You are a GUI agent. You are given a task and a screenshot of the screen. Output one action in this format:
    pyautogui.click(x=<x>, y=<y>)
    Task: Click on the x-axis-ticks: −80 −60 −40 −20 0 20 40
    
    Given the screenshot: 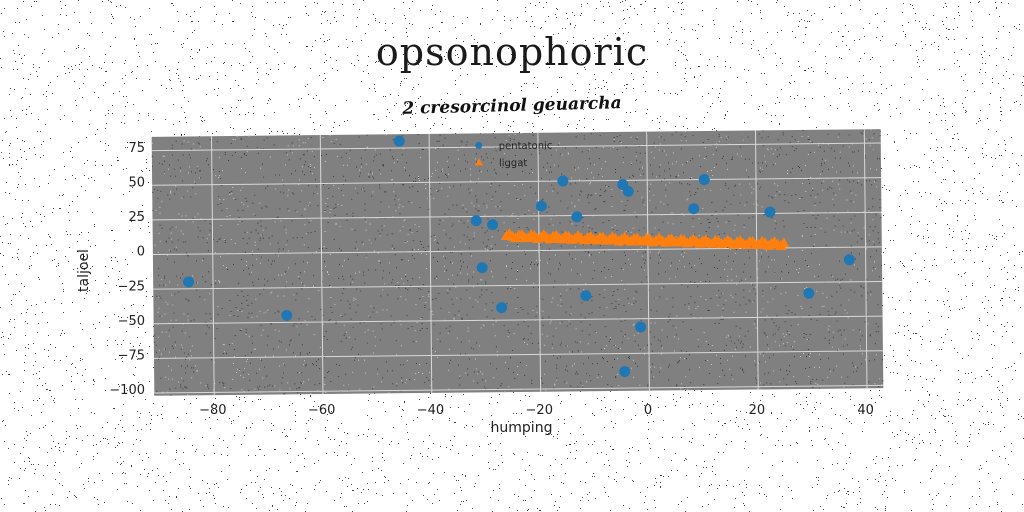 What is the action you would take?
    pyautogui.click(x=536, y=410)
    